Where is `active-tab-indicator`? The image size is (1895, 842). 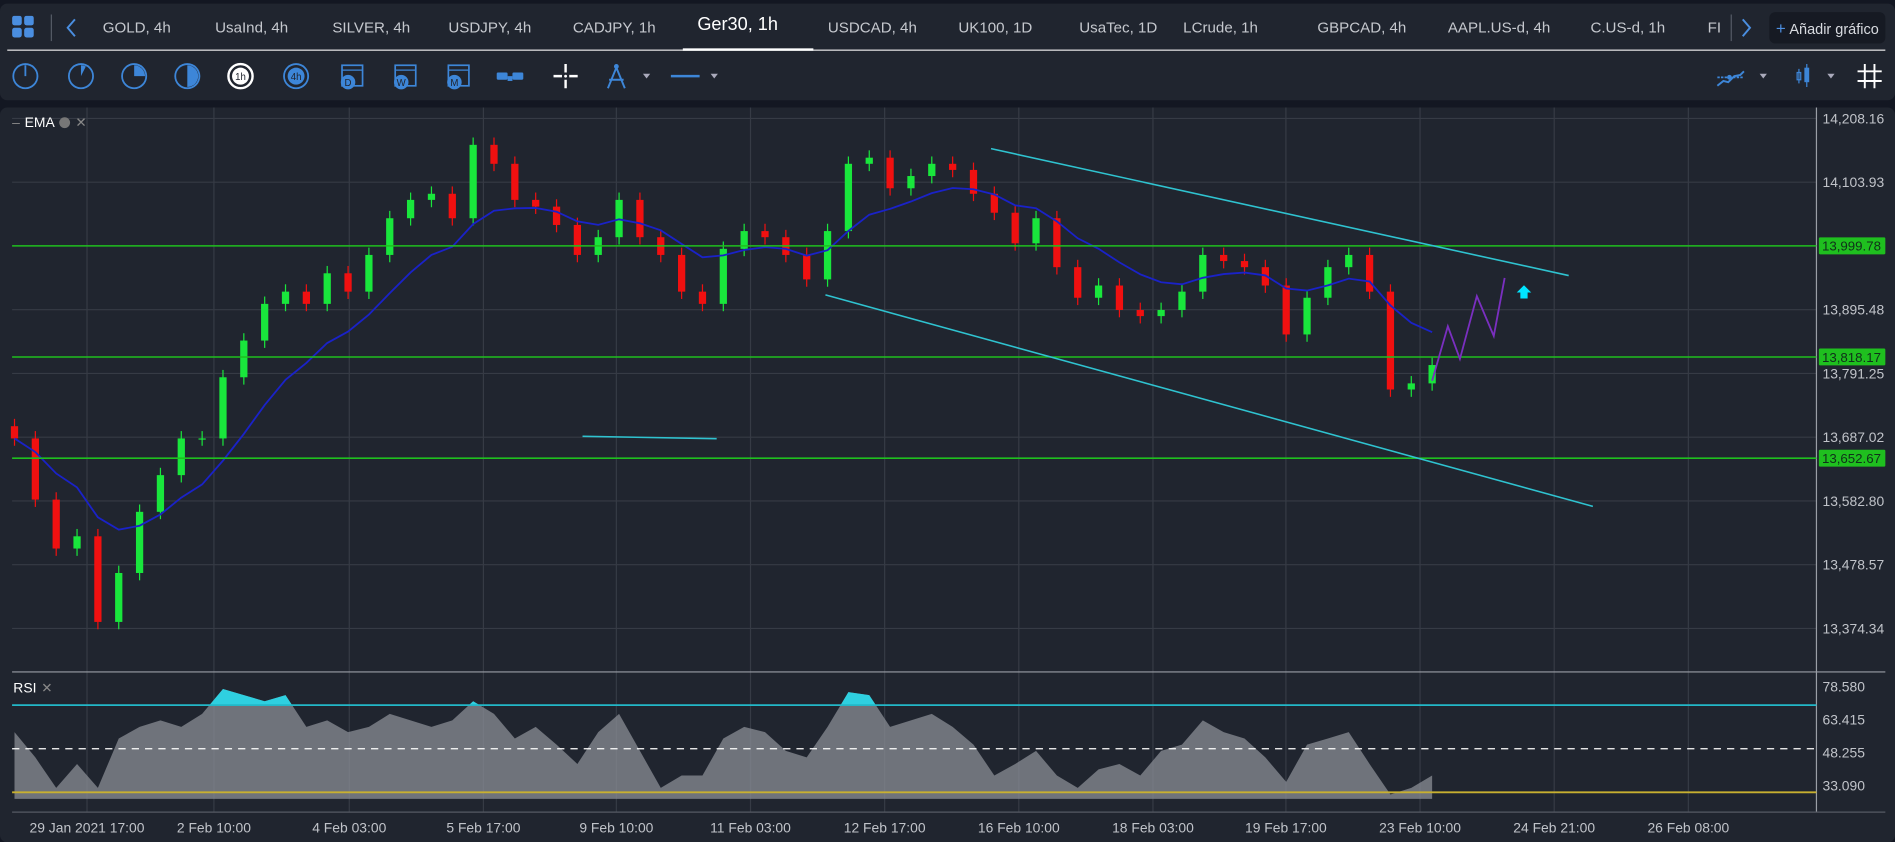 active-tab-indicator is located at coordinates (748, 49).